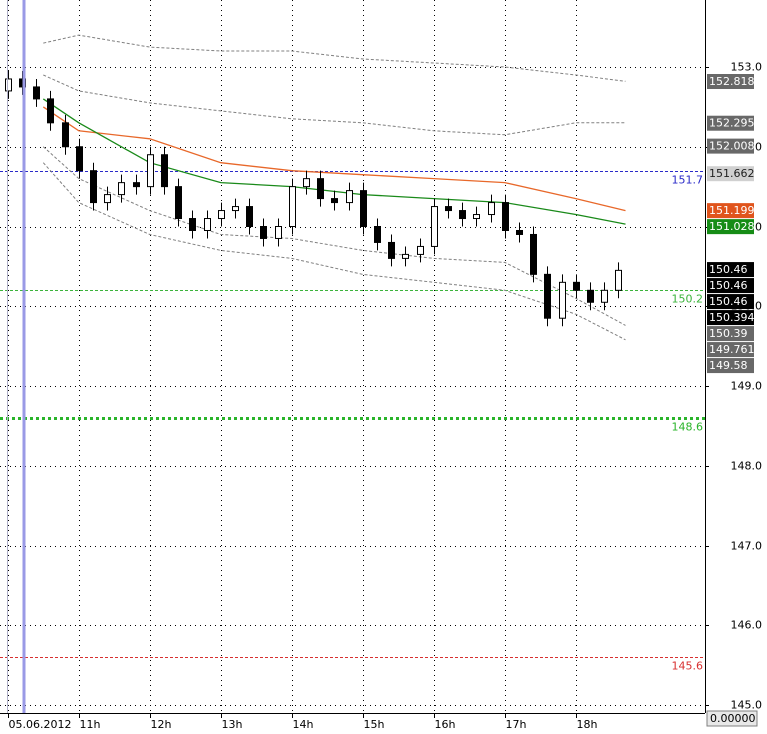 Image resolution: width=767 pixels, height=734 pixels. What do you see at coordinates (747, 705) in the screenshot?
I see `y-tick-label: 145.0` at bounding box center [747, 705].